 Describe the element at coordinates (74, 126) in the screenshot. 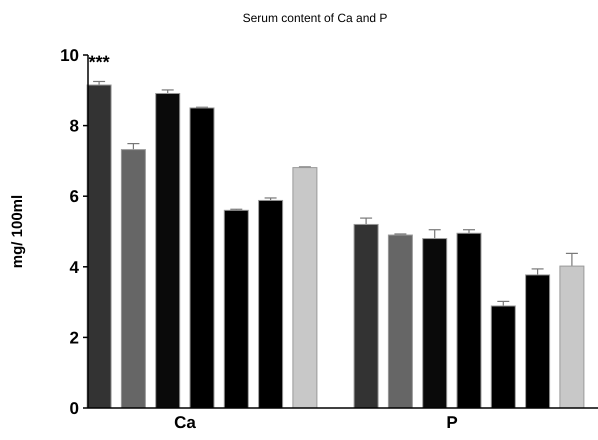

I see `y-tick-label: 8` at that location.